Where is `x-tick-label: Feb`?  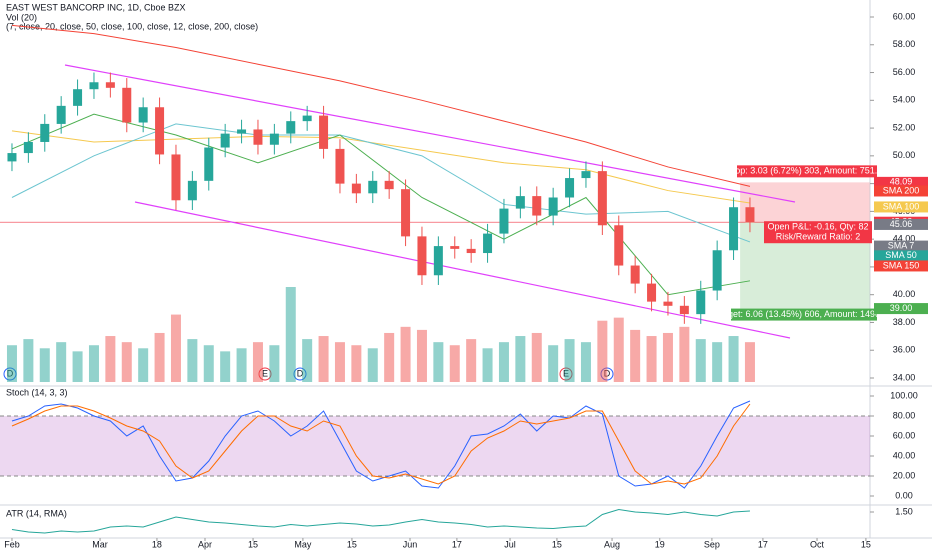 x-tick-label: Feb is located at coordinates (12, 544).